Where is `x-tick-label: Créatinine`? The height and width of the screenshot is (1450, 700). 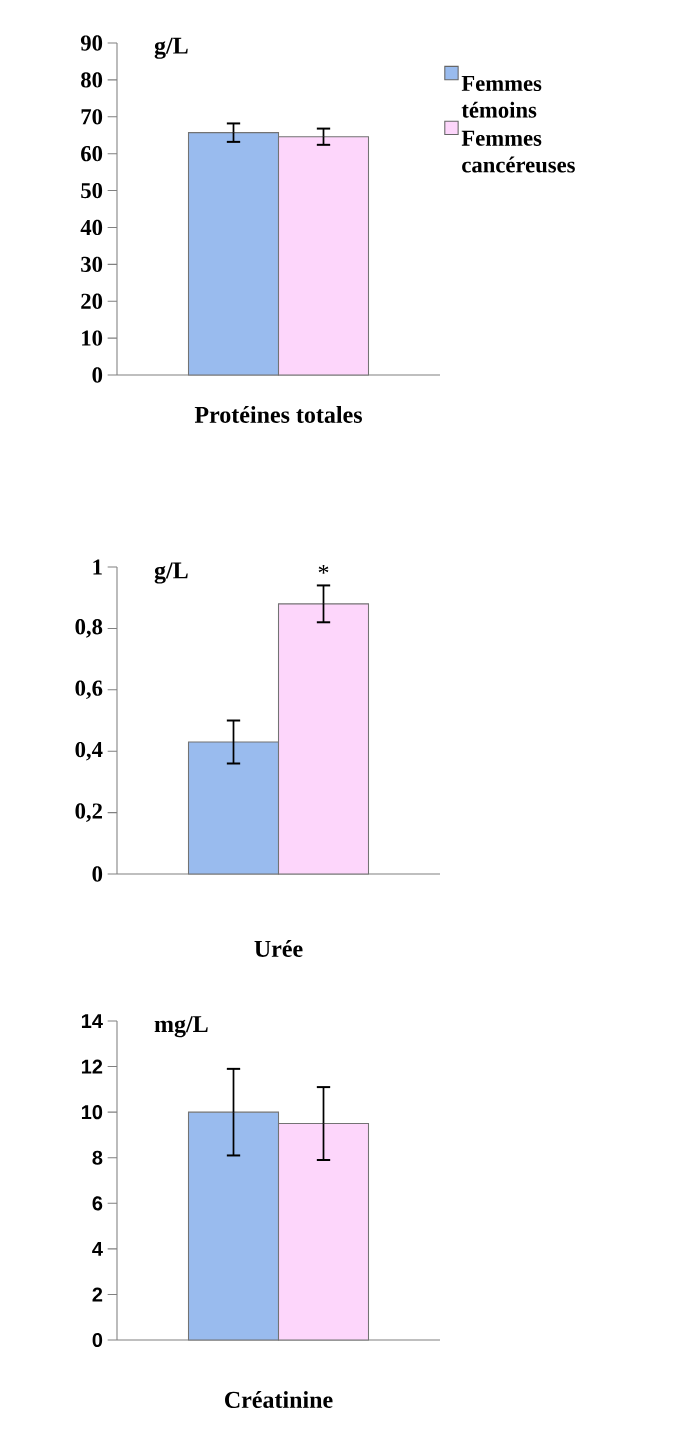
x-tick-label: Créatinine is located at coordinates (279, 1399).